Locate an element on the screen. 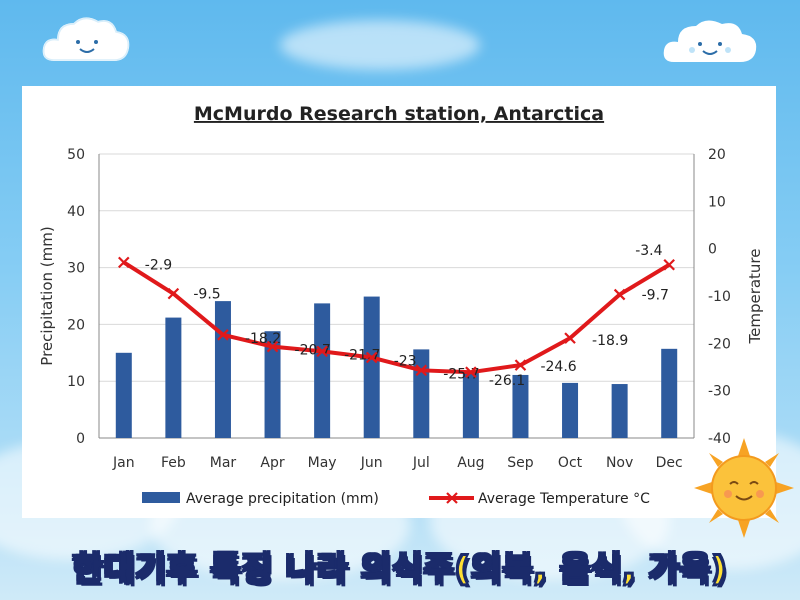 This screenshot has width=800, height=600. x-tick-label: May is located at coordinates (322, 463).